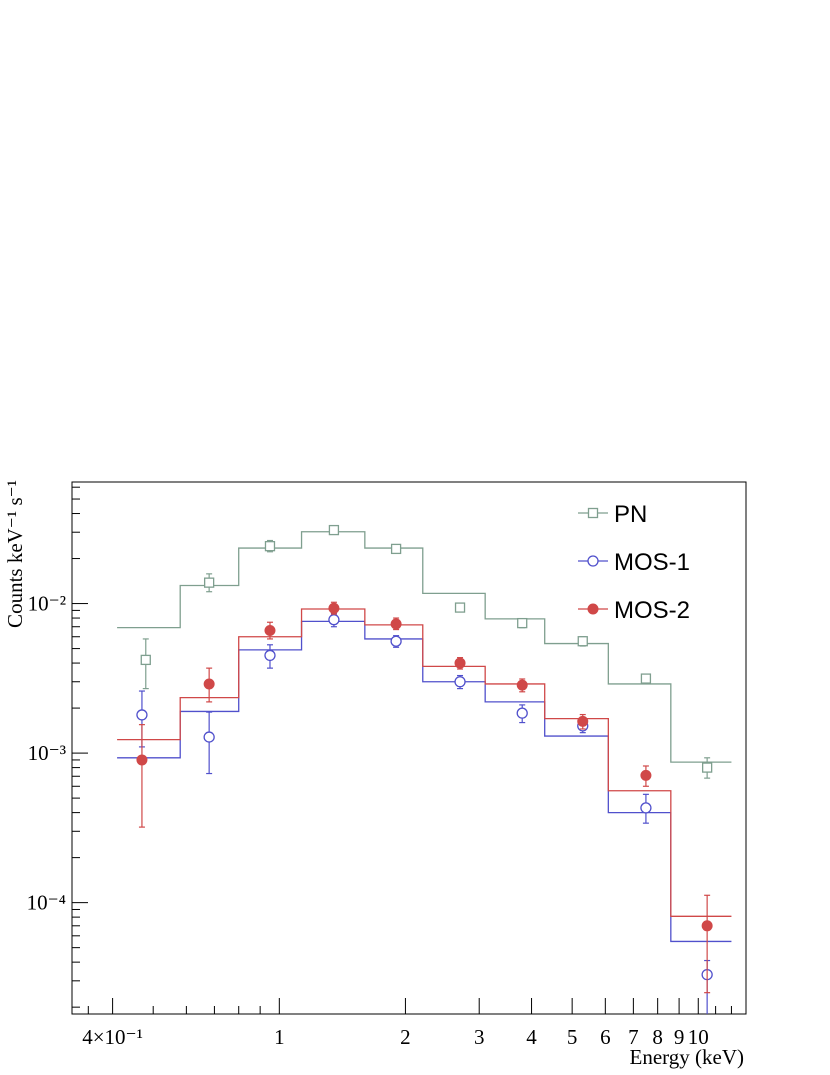  What do you see at coordinates (405, 1037) in the screenshot?
I see `x-tick-label: 2` at bounding box center [405, 1037].